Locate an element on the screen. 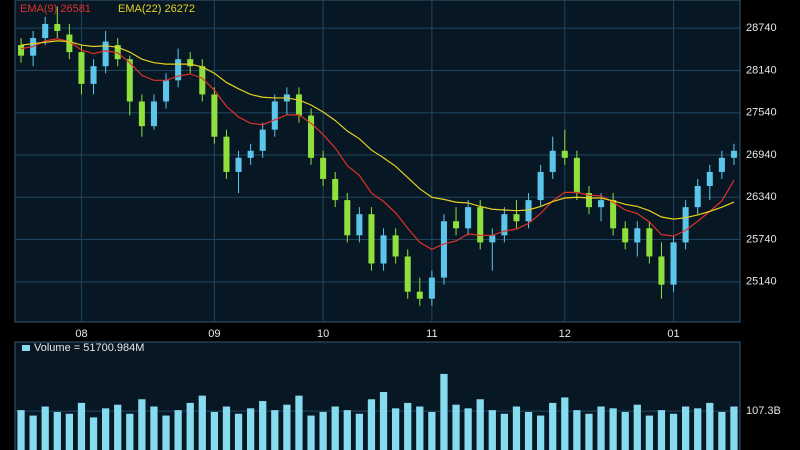  y-tick-label: 26940 is located at coordinates (761, 155).